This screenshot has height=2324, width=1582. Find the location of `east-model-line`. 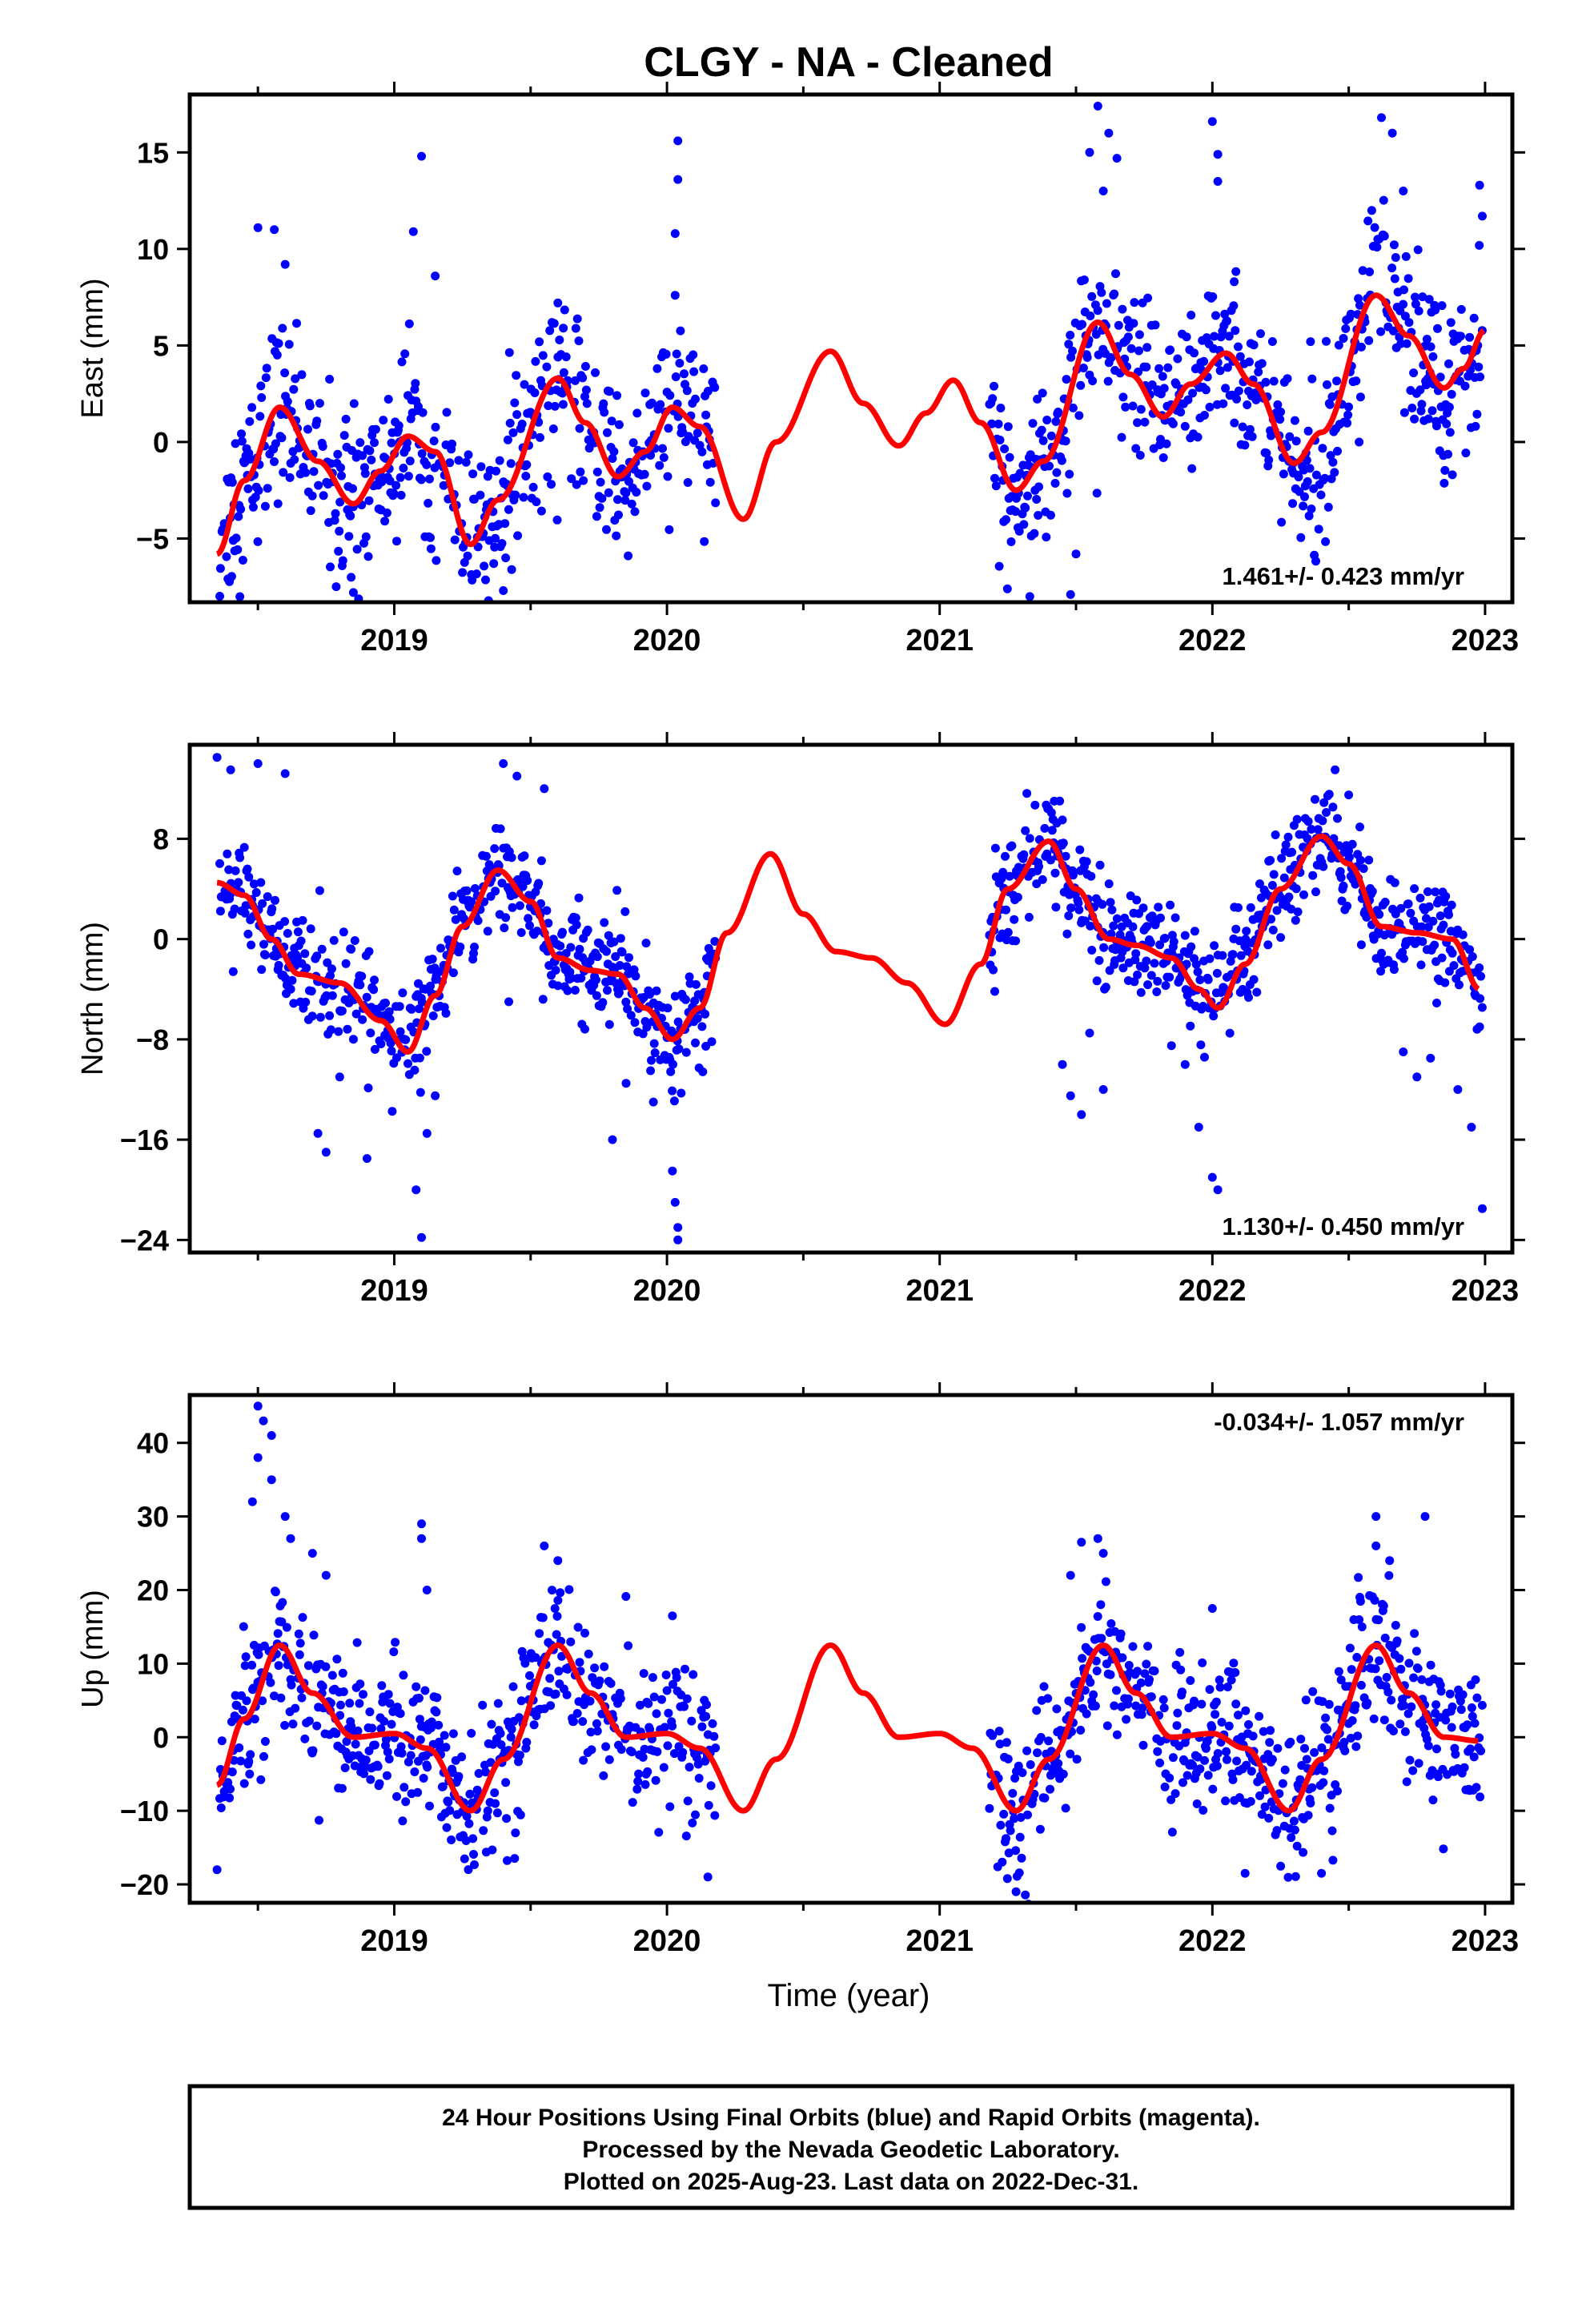

east-model-line is located at coordinates (850, 424).